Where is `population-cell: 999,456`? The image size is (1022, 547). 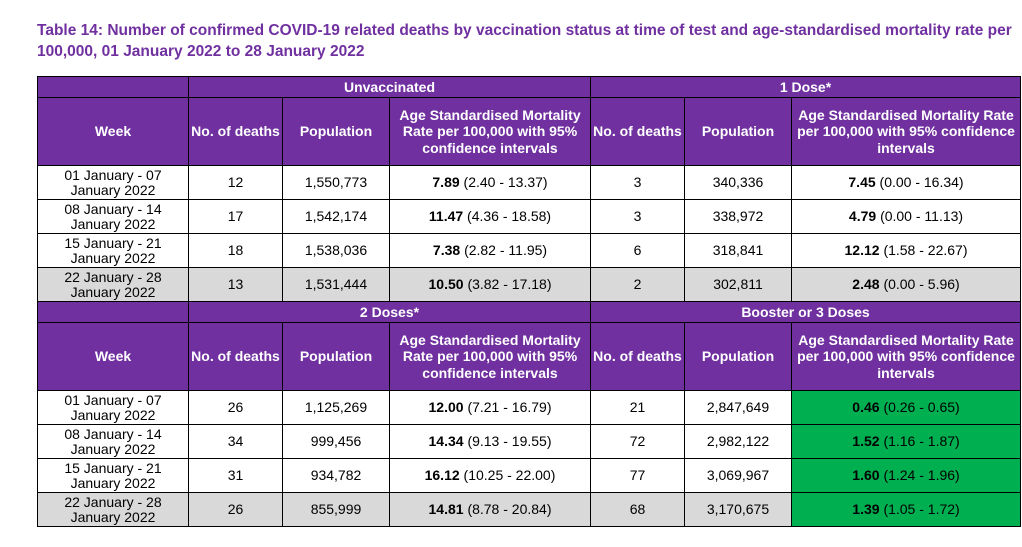 population-cell: 999,456 is located at coordinates (336, 441).